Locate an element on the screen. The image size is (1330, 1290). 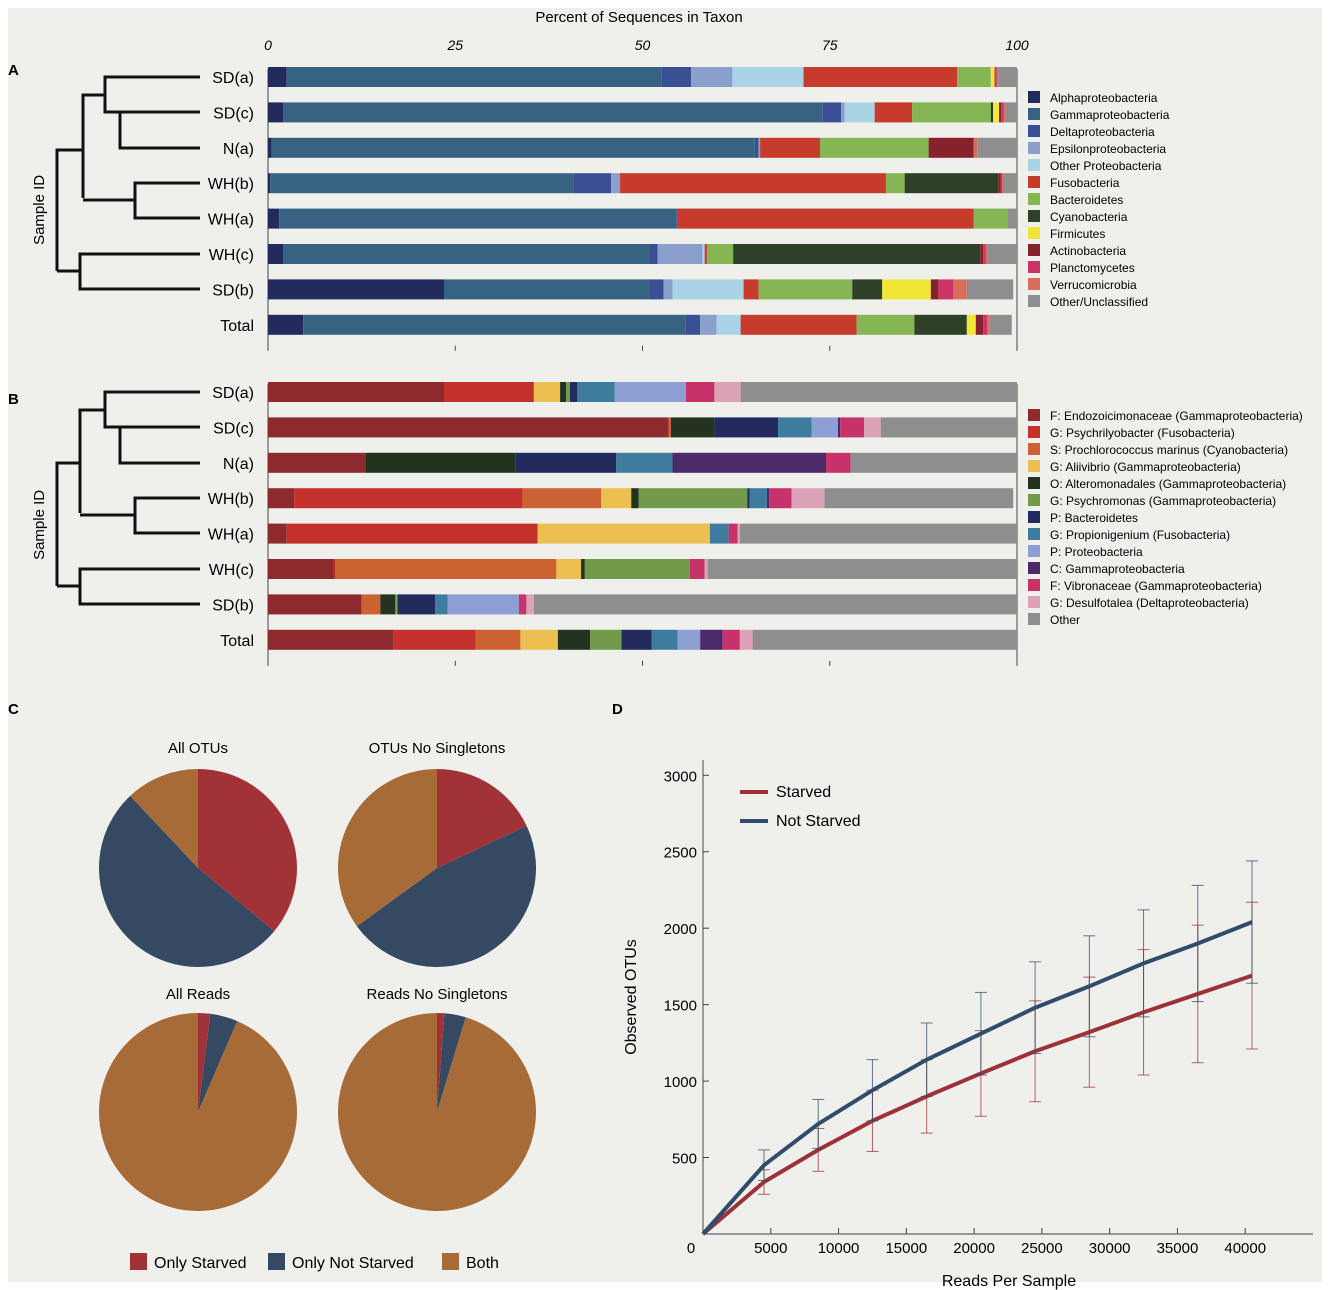
legend-label: Planctomycetes is located at coordinates (1092, 268).